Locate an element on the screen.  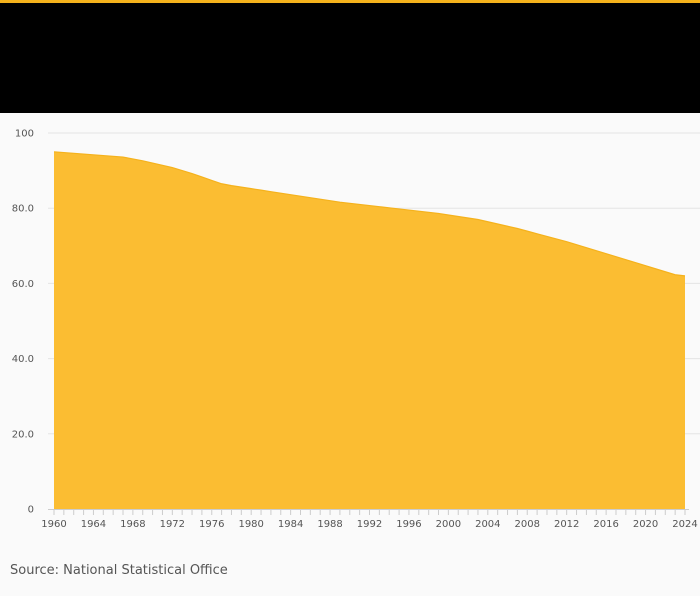
x-tick-label: 1992 is located at coordinates (369, 524).